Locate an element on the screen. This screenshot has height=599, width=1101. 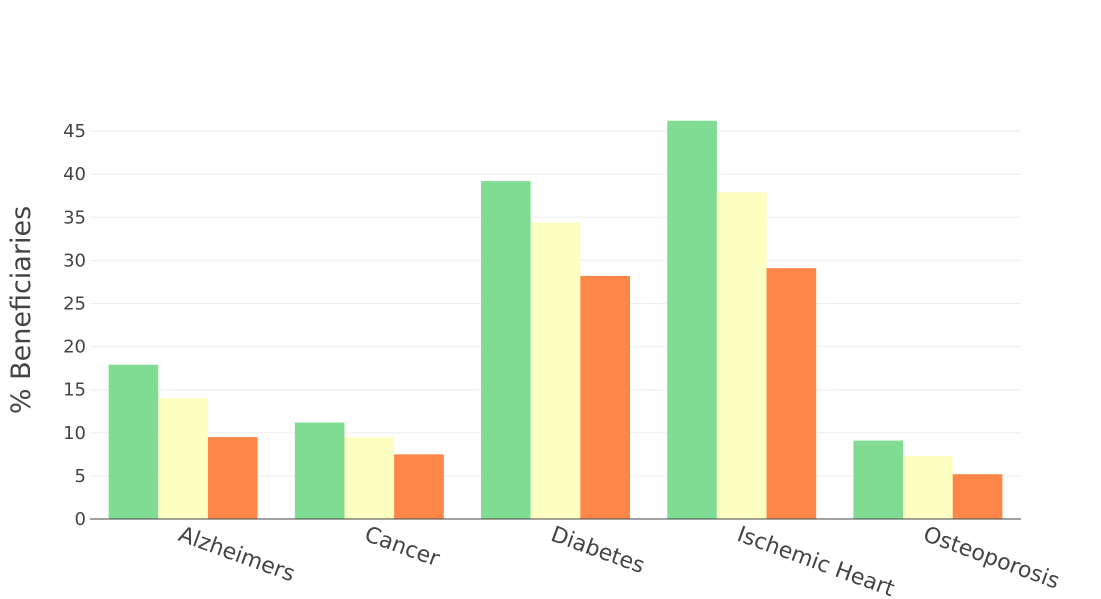
y-tick-label: 20 is located at coordinates (74, 347).